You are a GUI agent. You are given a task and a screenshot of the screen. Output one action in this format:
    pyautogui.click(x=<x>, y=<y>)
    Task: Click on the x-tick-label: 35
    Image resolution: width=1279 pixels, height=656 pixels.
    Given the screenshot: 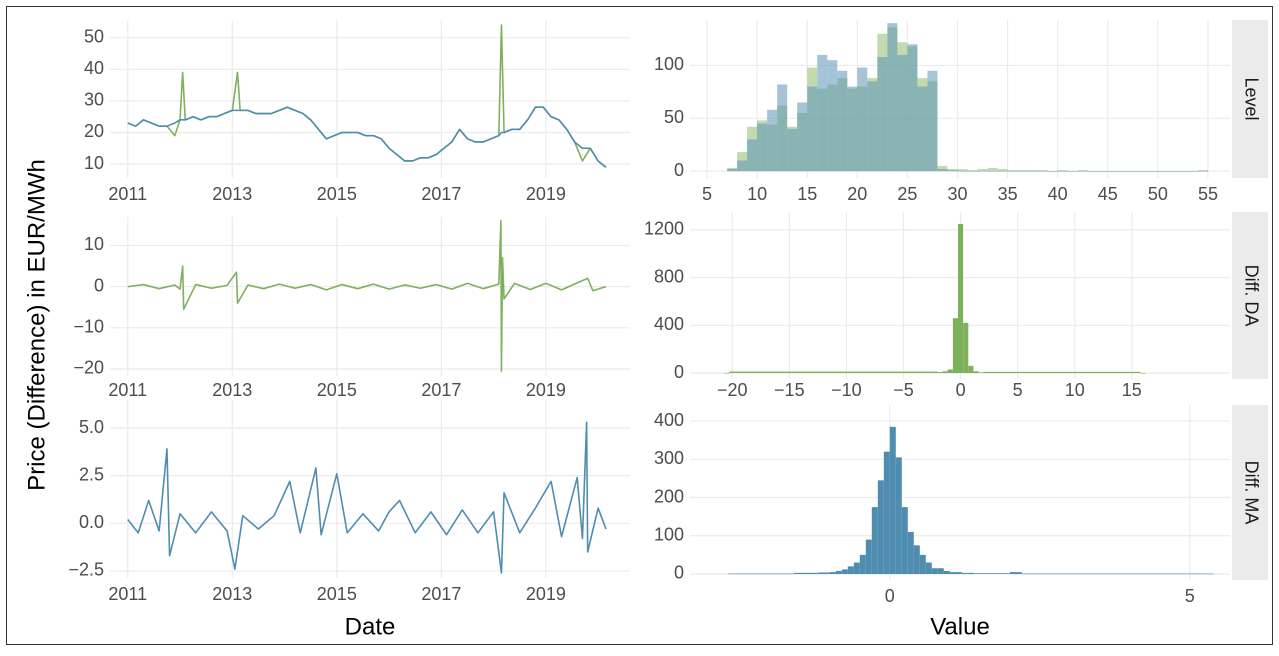 What is the action you would take?
    pyautogui.click(x=1008, y=194)
    